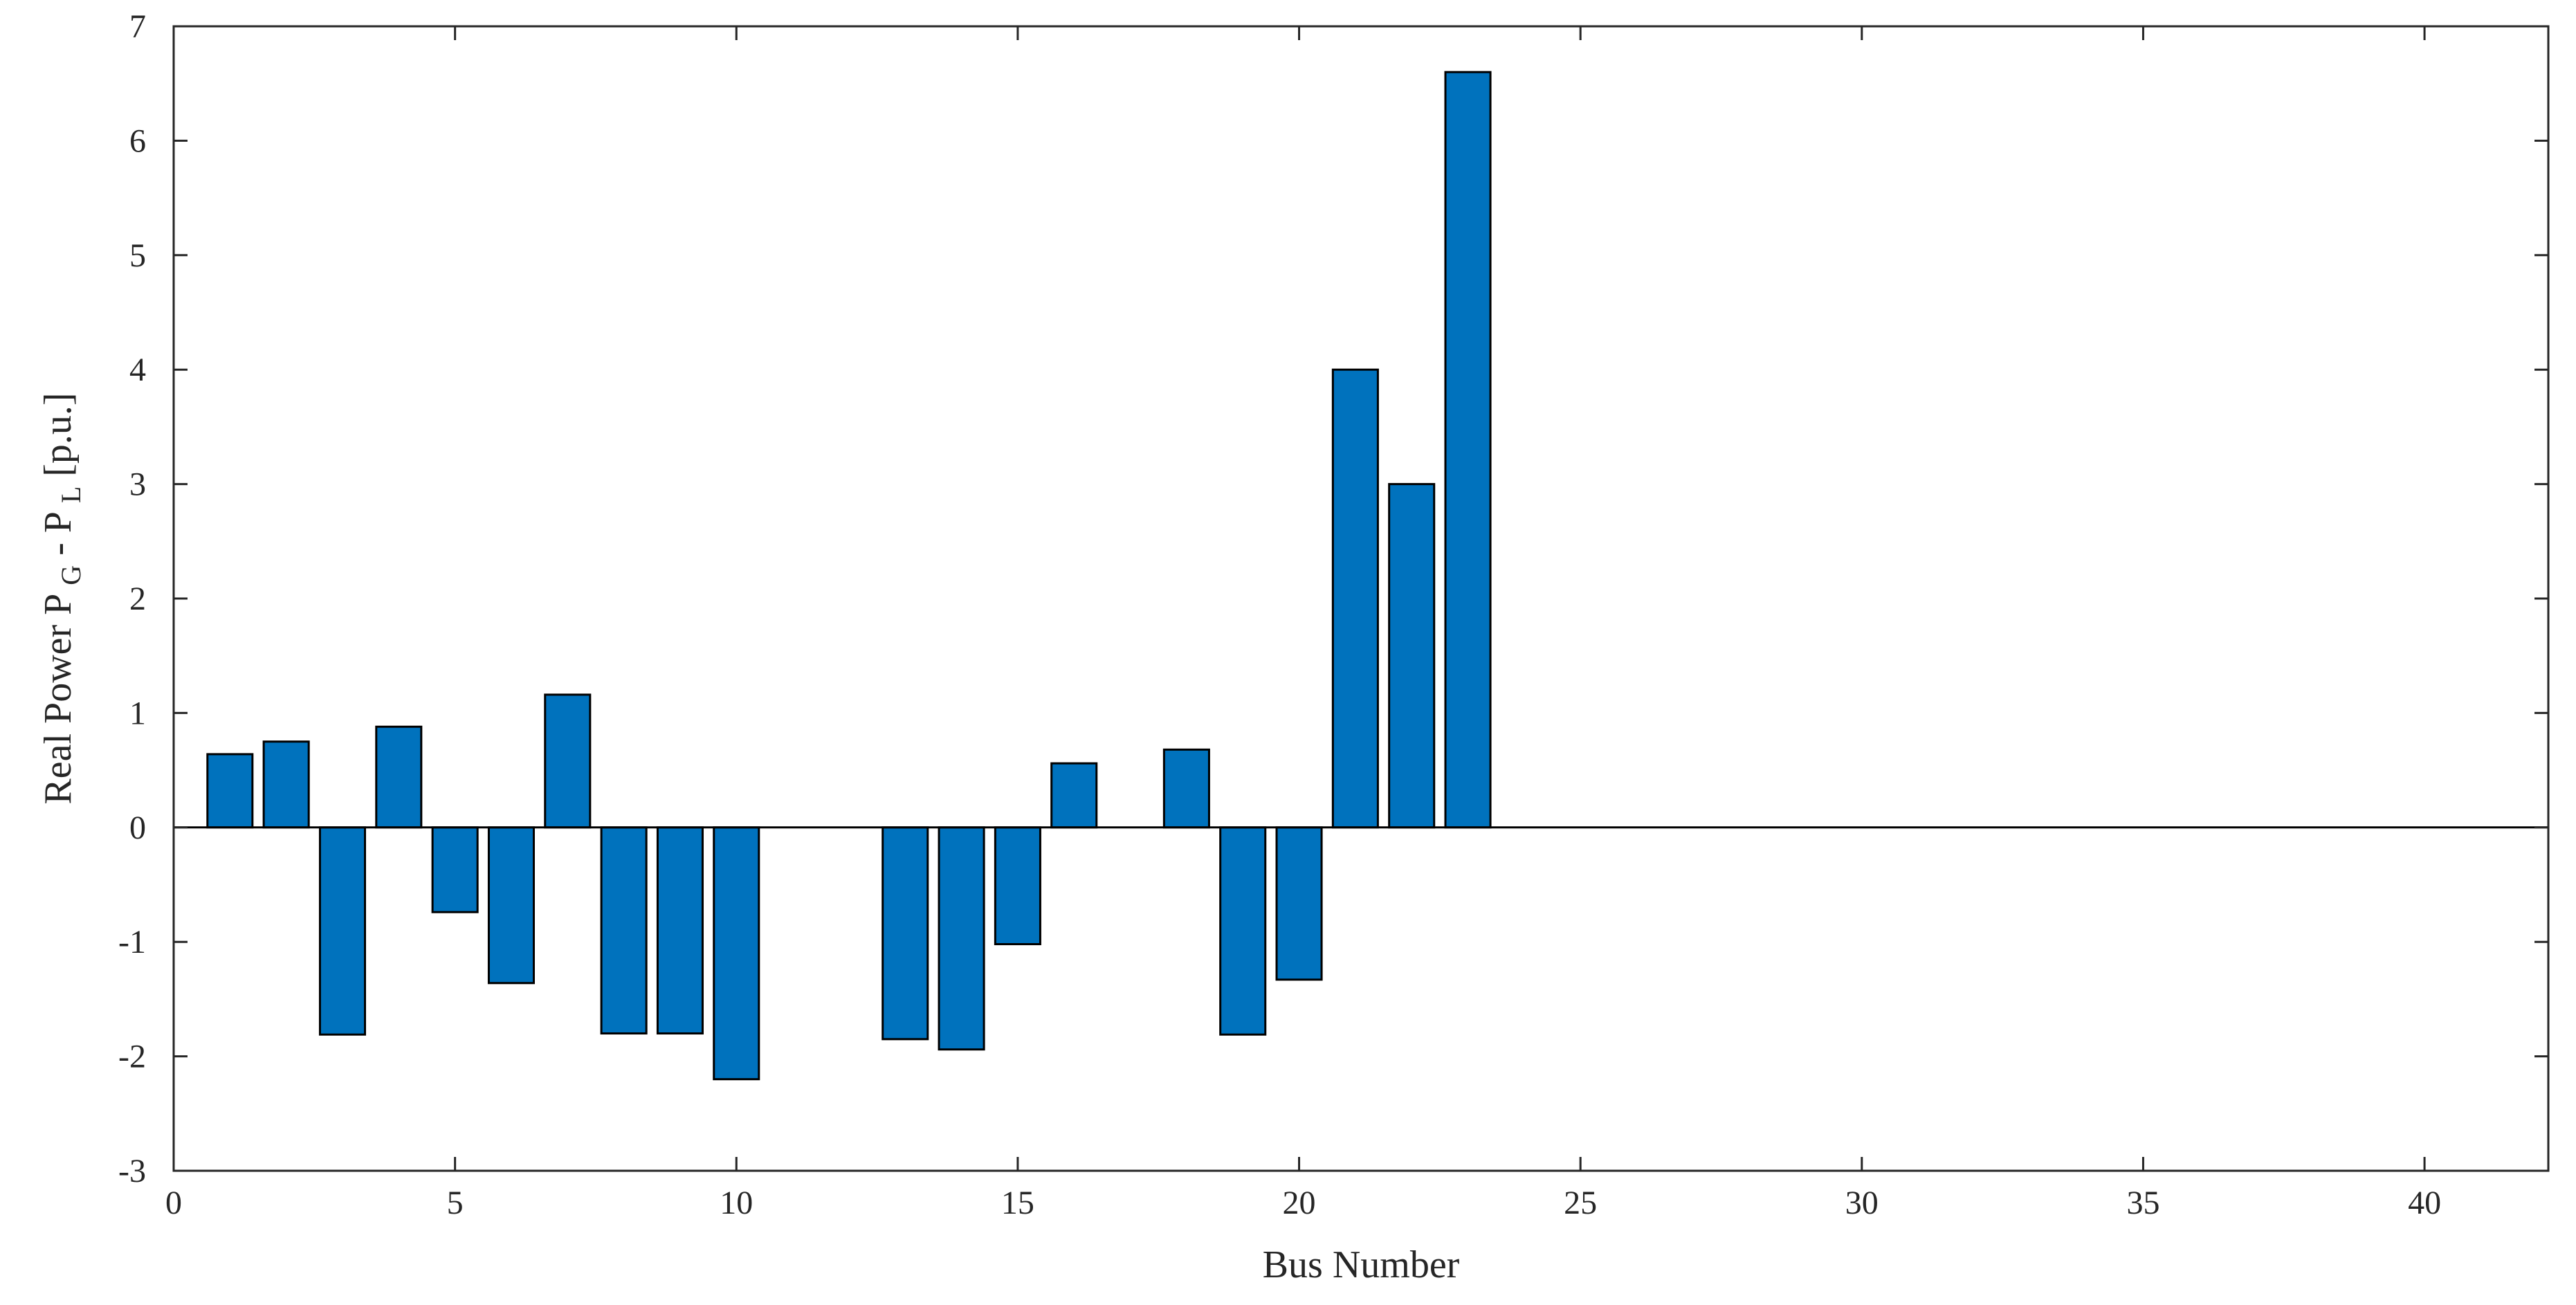  Describe the element at coordinates (137, 256) in the screenshot. I see `y-tick-label-5: 5` at that location.